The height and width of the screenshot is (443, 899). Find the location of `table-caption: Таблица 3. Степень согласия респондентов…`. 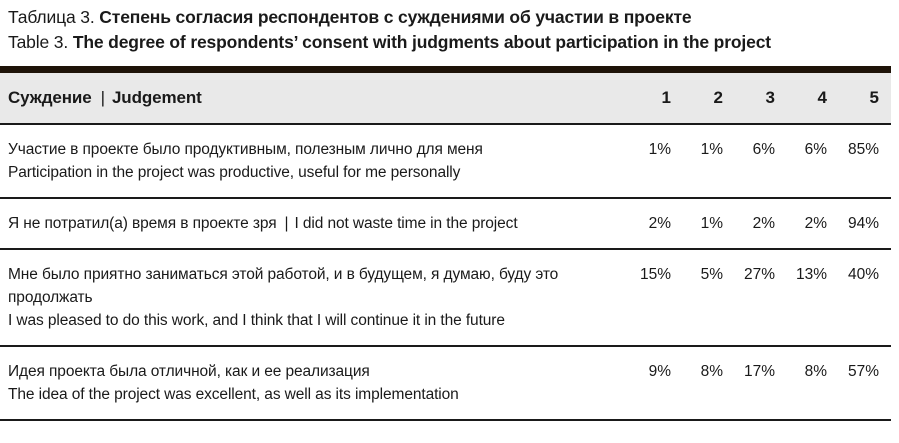

table-caption: Таблица 3. Степень согласия респондентов… is located at coordinates (449, 27).